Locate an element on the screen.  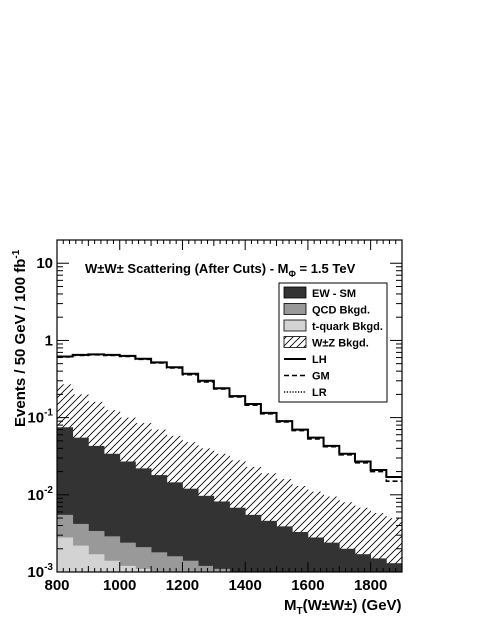
legend-label: QCD Bkgd. is located at coordinates (341, 311).